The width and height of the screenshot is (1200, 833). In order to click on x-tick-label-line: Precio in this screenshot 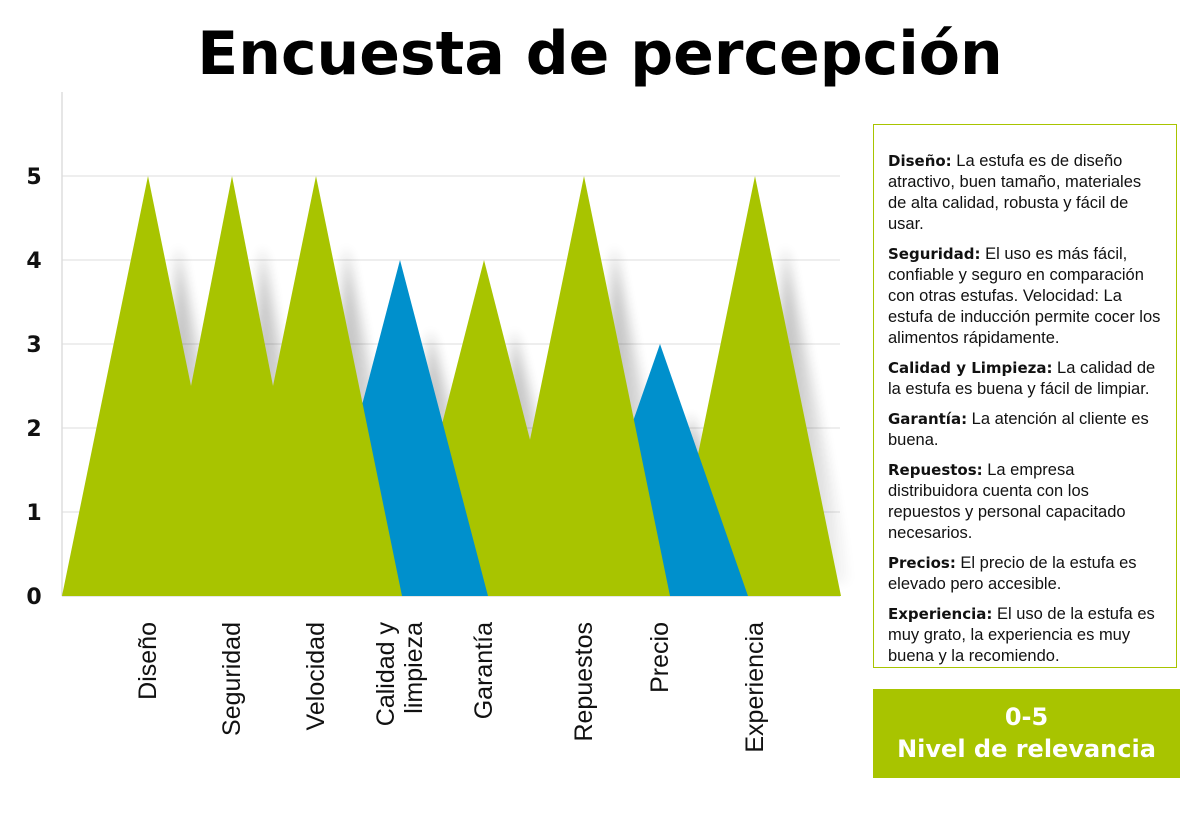, I will do `click(660, 657)`.